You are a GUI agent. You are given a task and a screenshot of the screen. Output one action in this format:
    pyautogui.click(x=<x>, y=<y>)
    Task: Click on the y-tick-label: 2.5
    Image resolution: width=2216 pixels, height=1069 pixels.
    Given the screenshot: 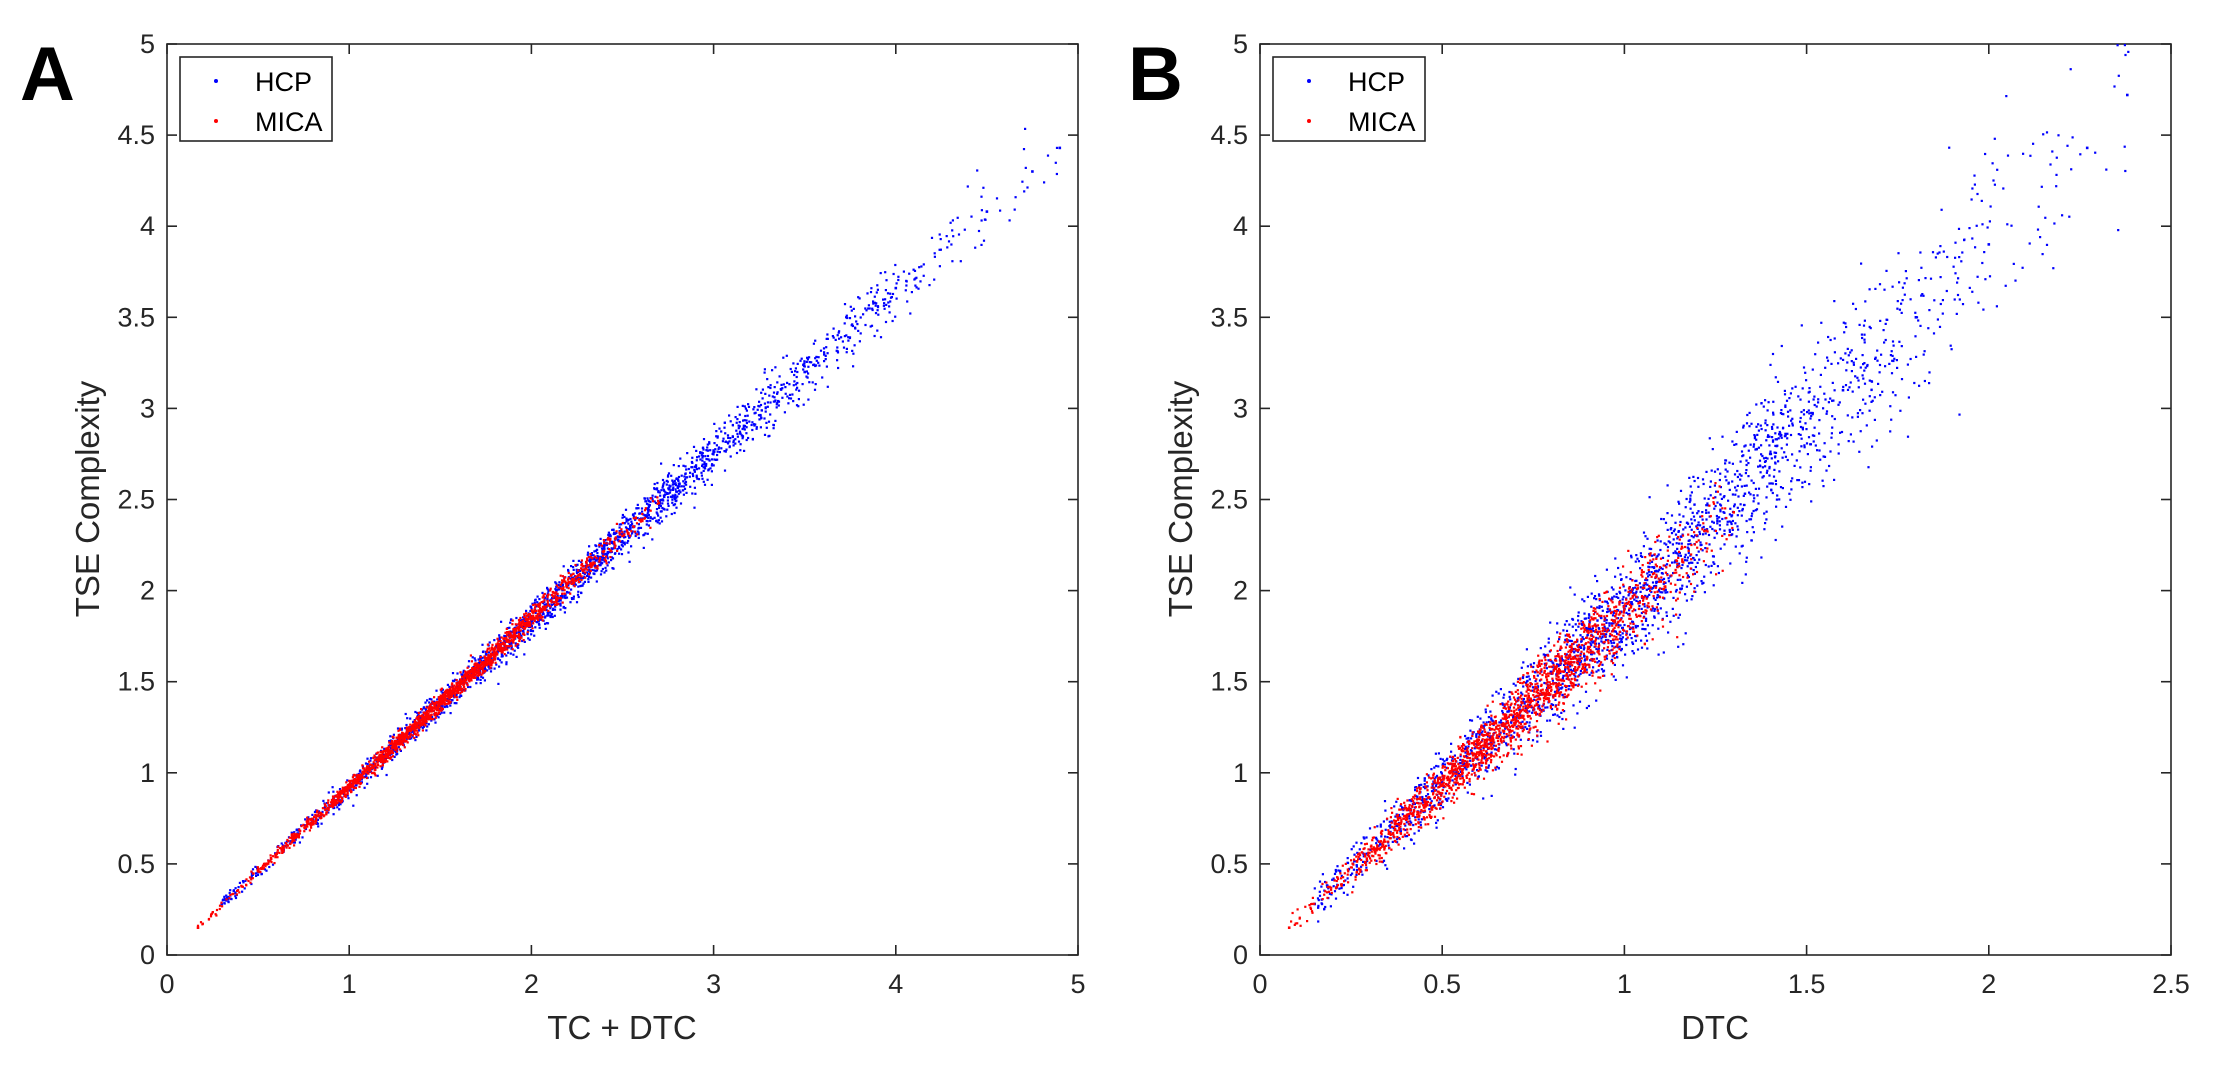 What is the action you would take?
    pyautogui.click(x=136, y=500)
    